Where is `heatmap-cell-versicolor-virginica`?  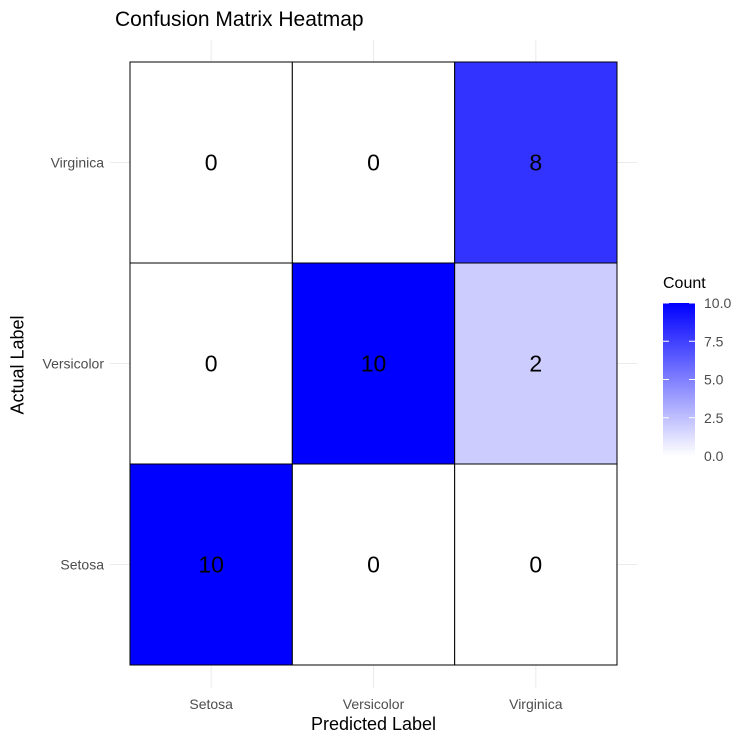 heatmap-cell-versicolor-virginica is located at coordinates (536, 363).